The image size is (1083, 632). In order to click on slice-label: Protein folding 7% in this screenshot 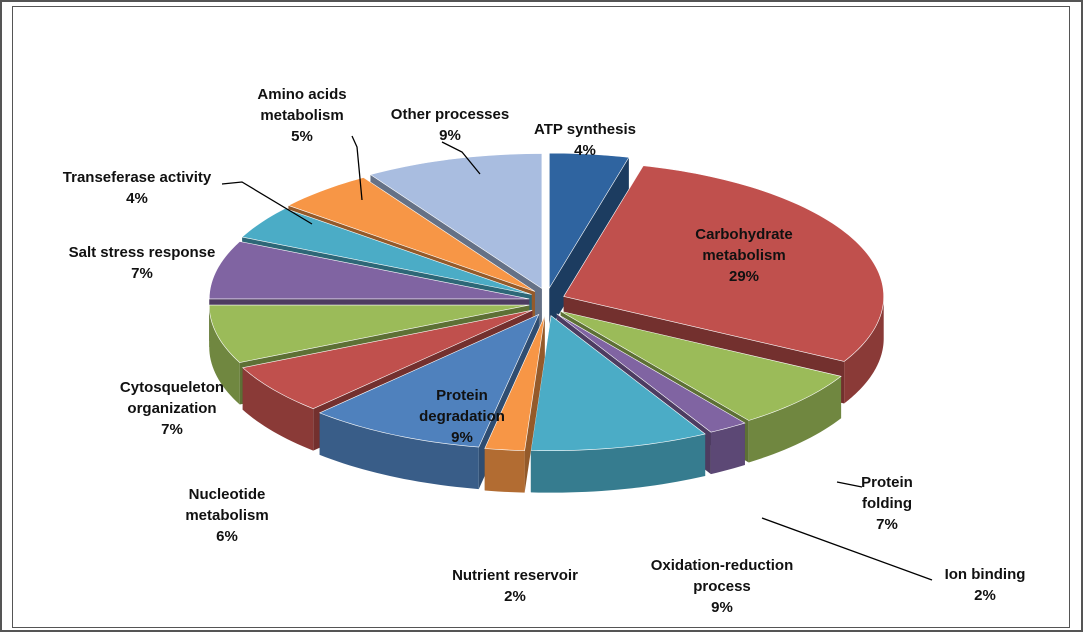, I will do `click(887, 503)`.